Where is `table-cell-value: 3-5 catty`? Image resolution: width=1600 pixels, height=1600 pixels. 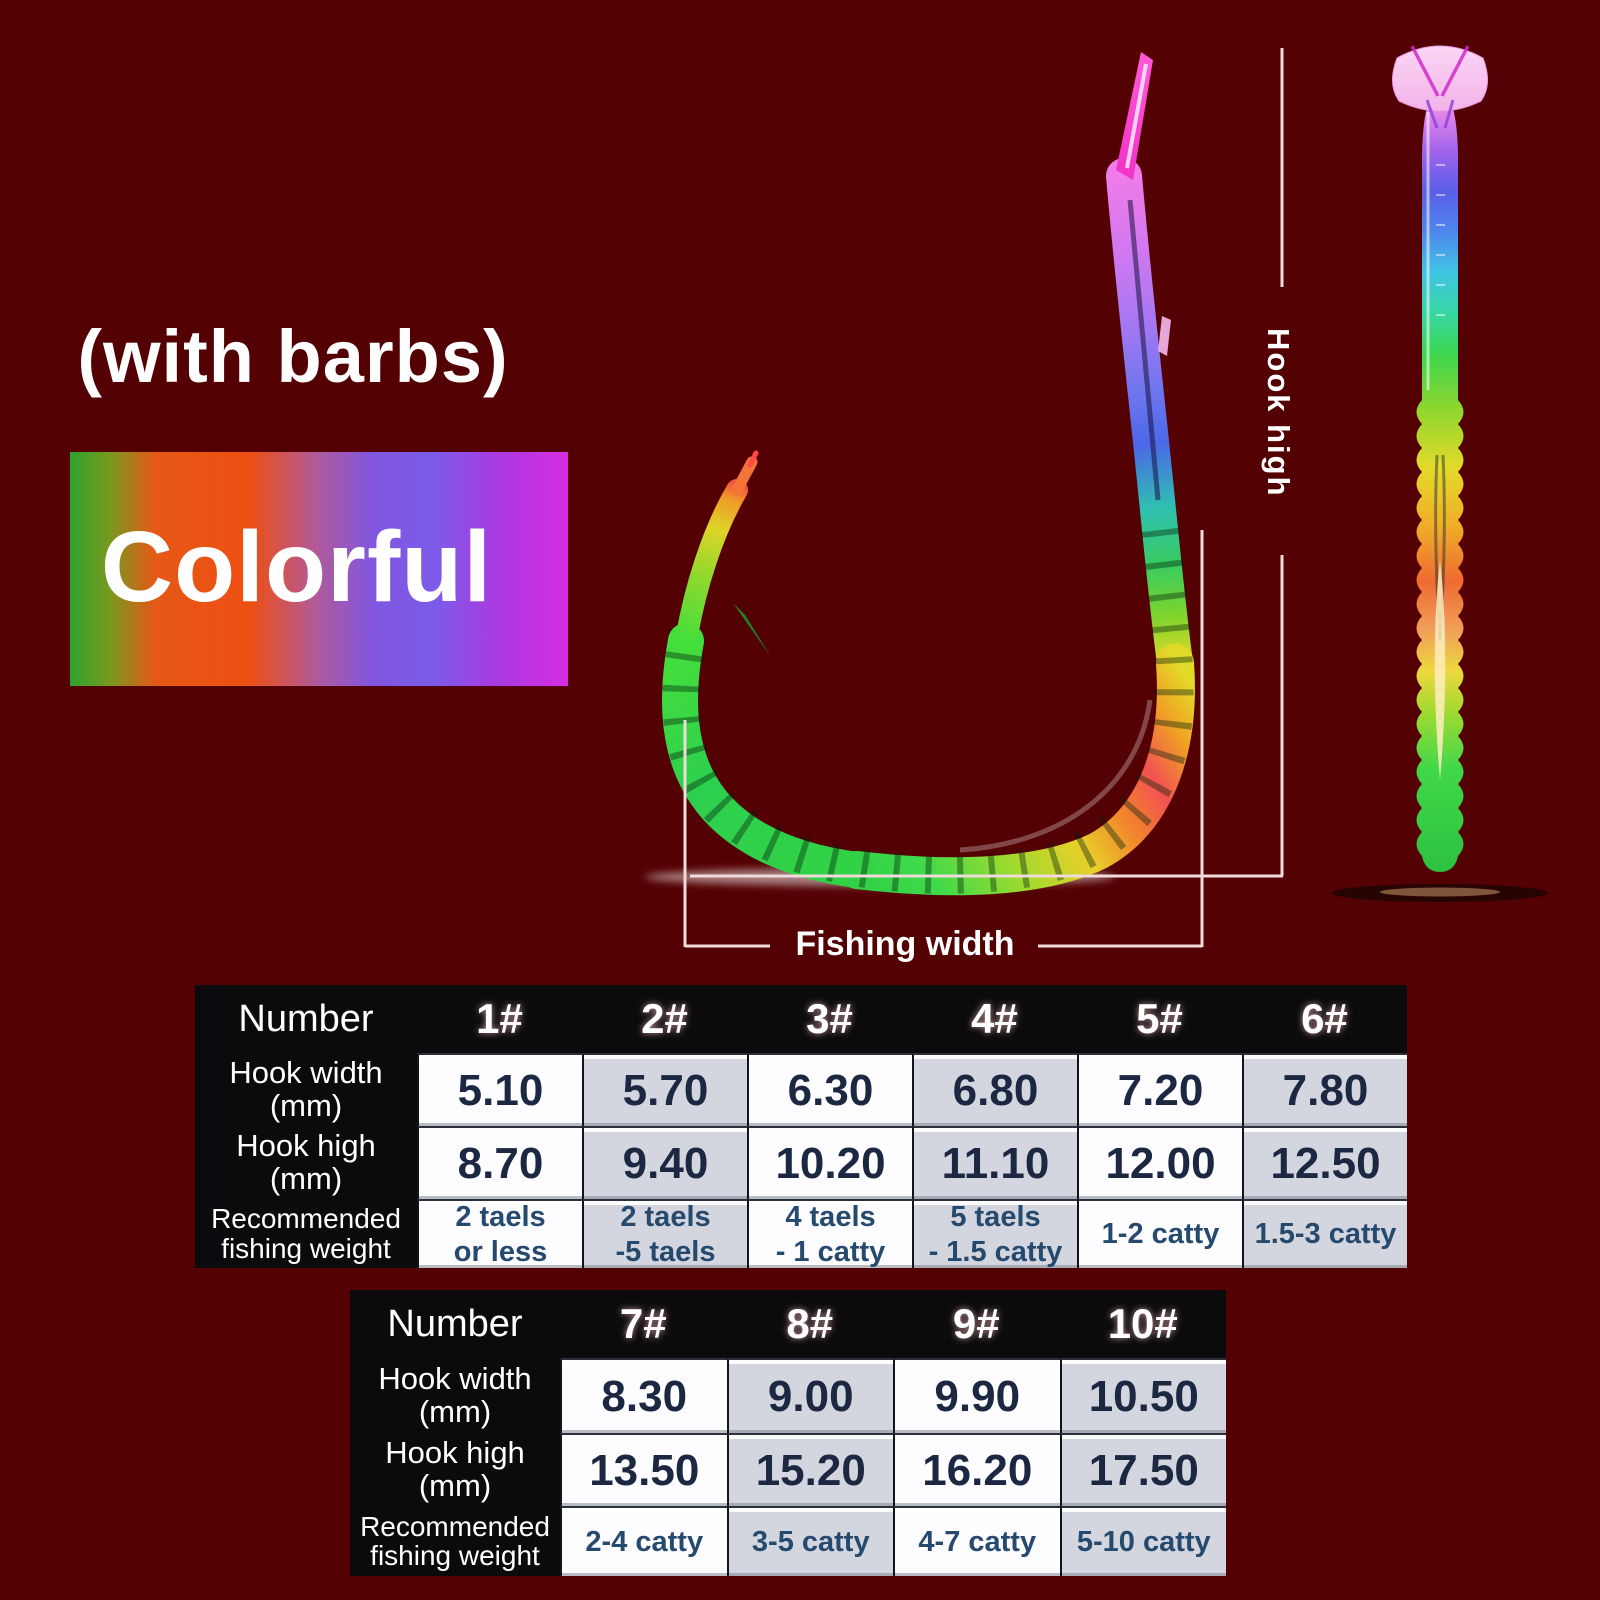
table-cell-value: 3-5 catty is located at coordinates (809, 1541).